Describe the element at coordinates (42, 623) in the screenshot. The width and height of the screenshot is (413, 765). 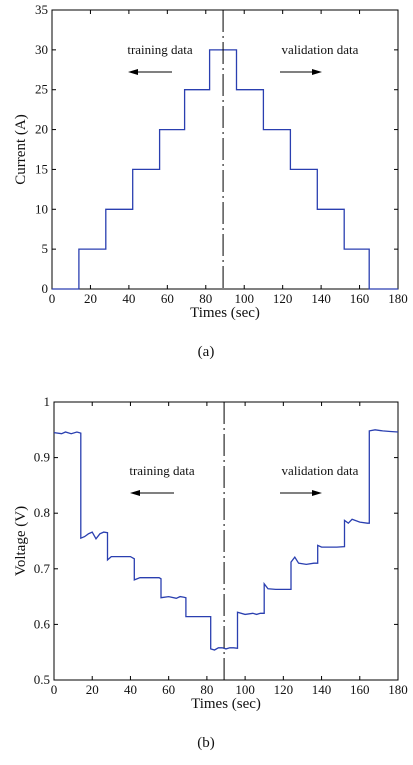
I see `y-tick-label: 0.6` at that location.